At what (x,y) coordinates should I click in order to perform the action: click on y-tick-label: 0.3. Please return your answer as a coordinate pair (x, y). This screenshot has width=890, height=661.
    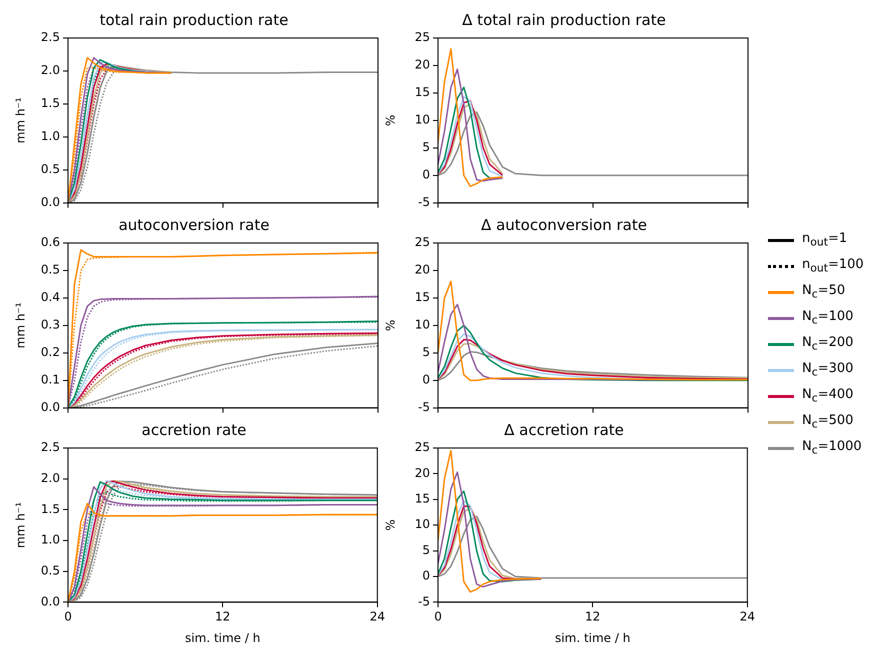
    Looking at the image, I should click on (50, 325).